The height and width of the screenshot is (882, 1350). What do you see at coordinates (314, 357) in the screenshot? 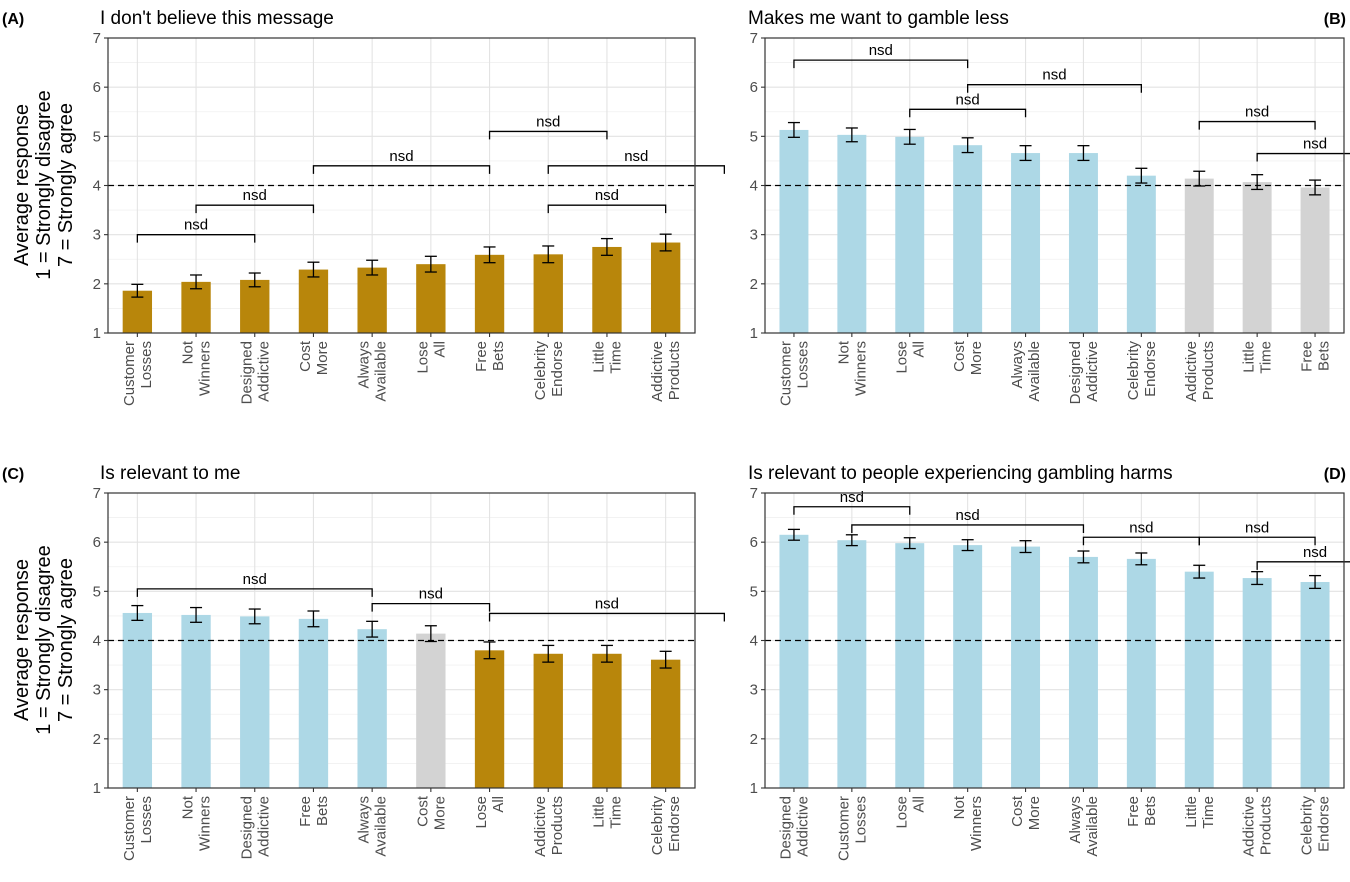
I see `svg-text: CostMore` at bounding box center [314, 357].